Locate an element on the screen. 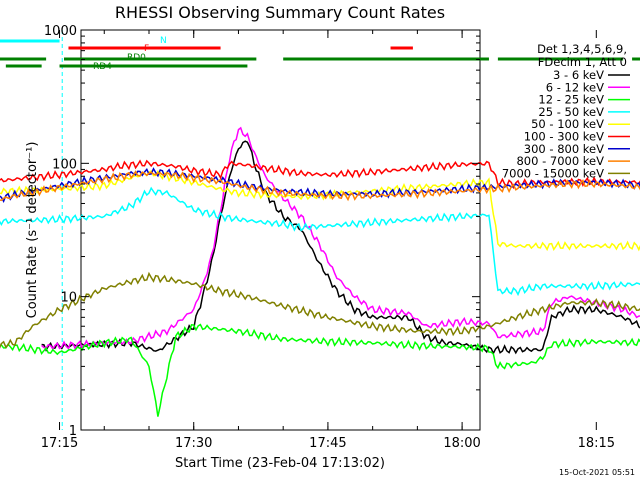 The width and height of the screenshot is (640, 480). legend-label-5: 100 - 300 keV is located at coordinates (564, 137).